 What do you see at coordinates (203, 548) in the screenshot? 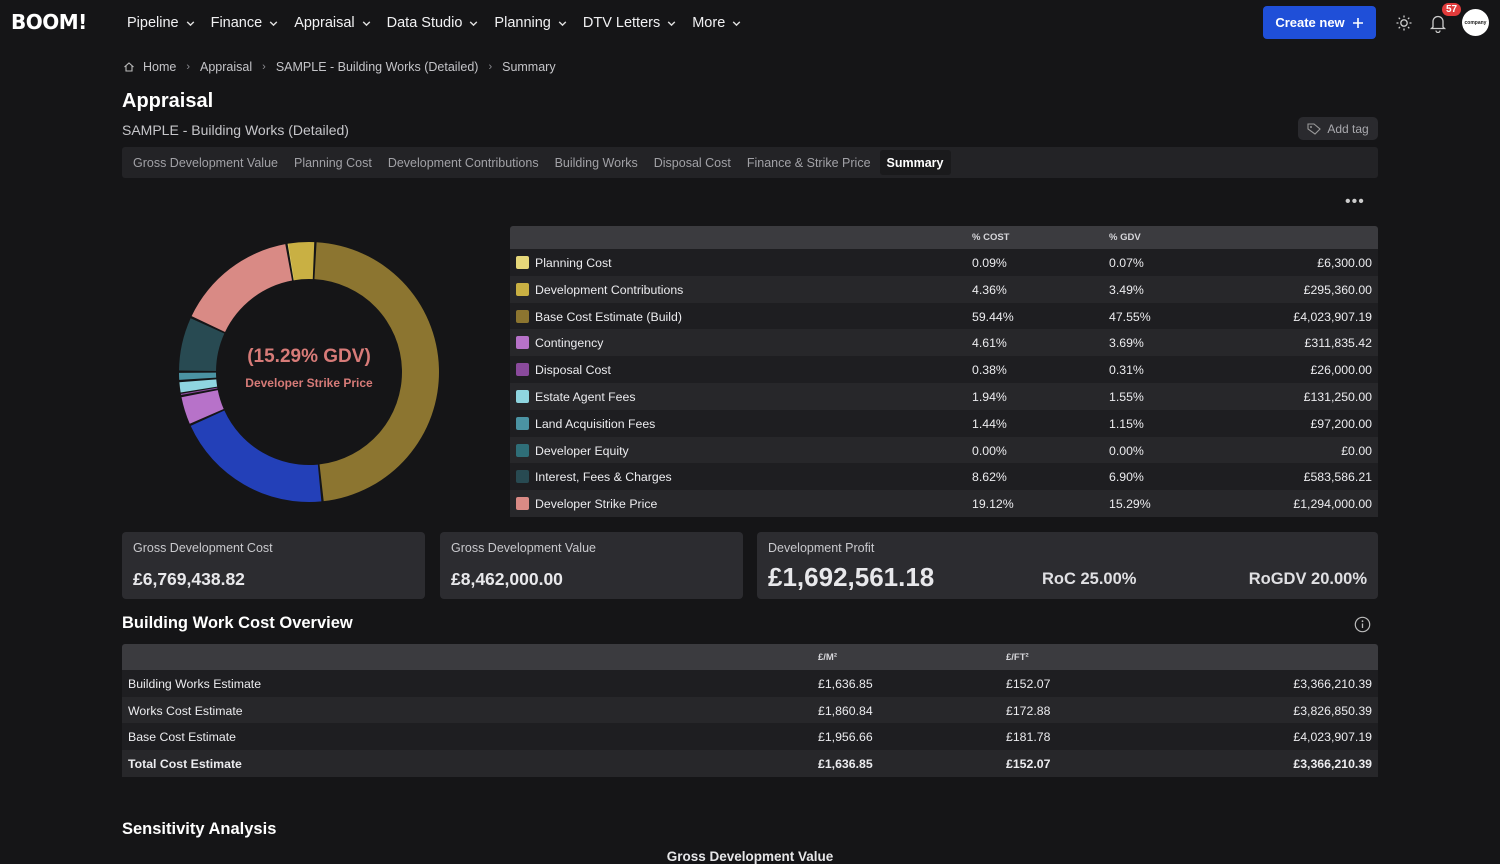
I see `card-label: Gross Development Cost` at bounding box center [203, 548].